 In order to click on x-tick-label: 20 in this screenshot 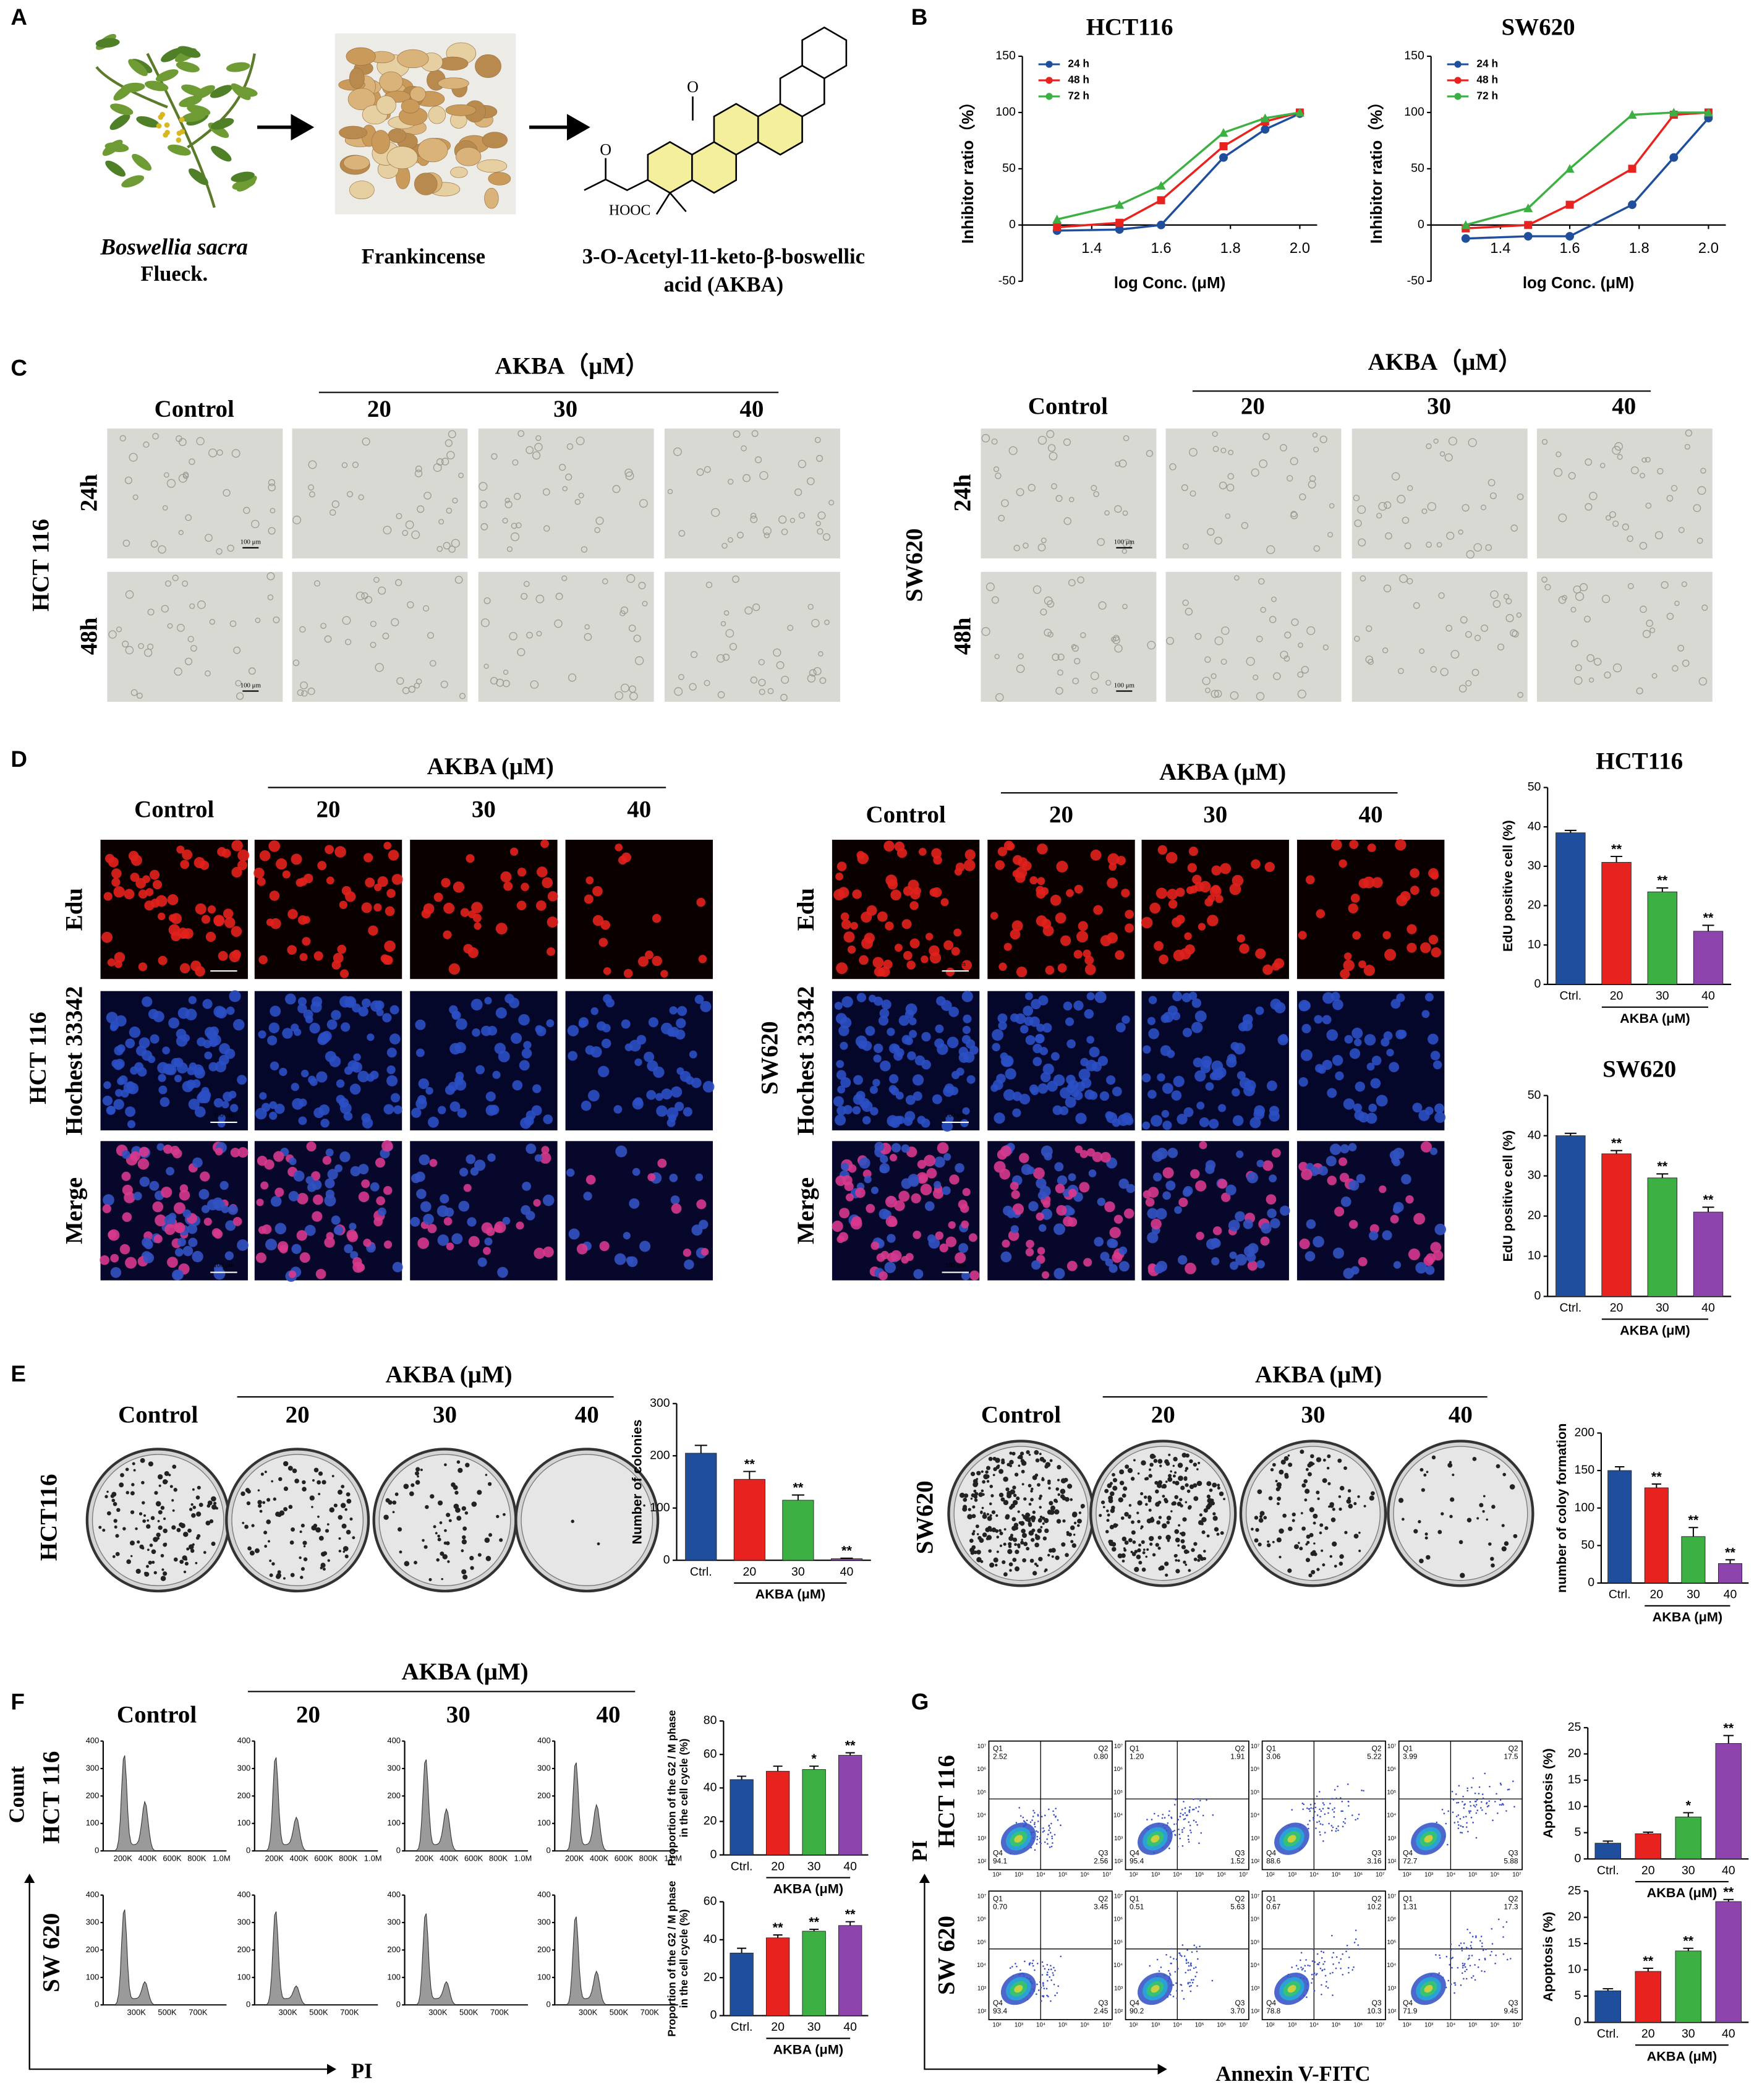, I will do `click(749, 1572)`.